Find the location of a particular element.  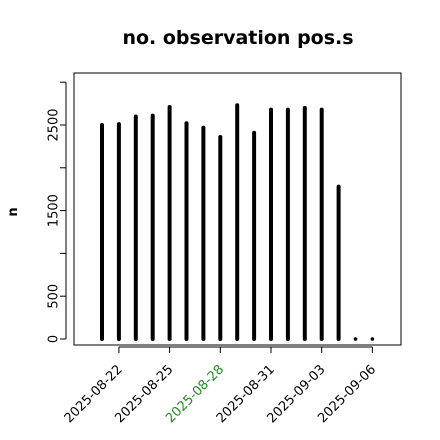

y-tick-label: 1500 is located at coordinates (54, 210).